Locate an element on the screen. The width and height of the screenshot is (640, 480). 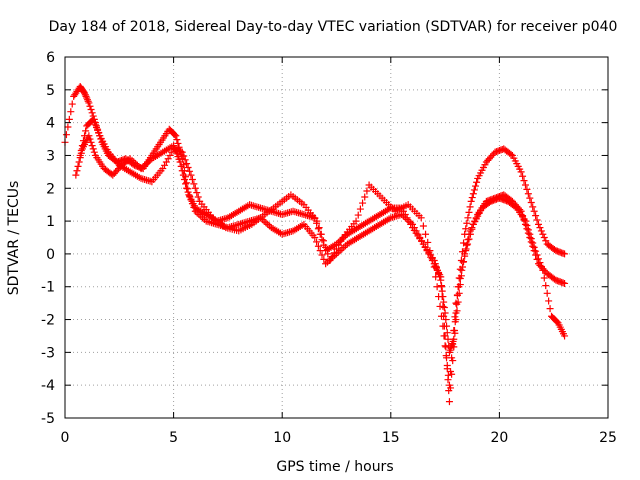
x-tick-label: 5 is located at coordinates (173, 438).